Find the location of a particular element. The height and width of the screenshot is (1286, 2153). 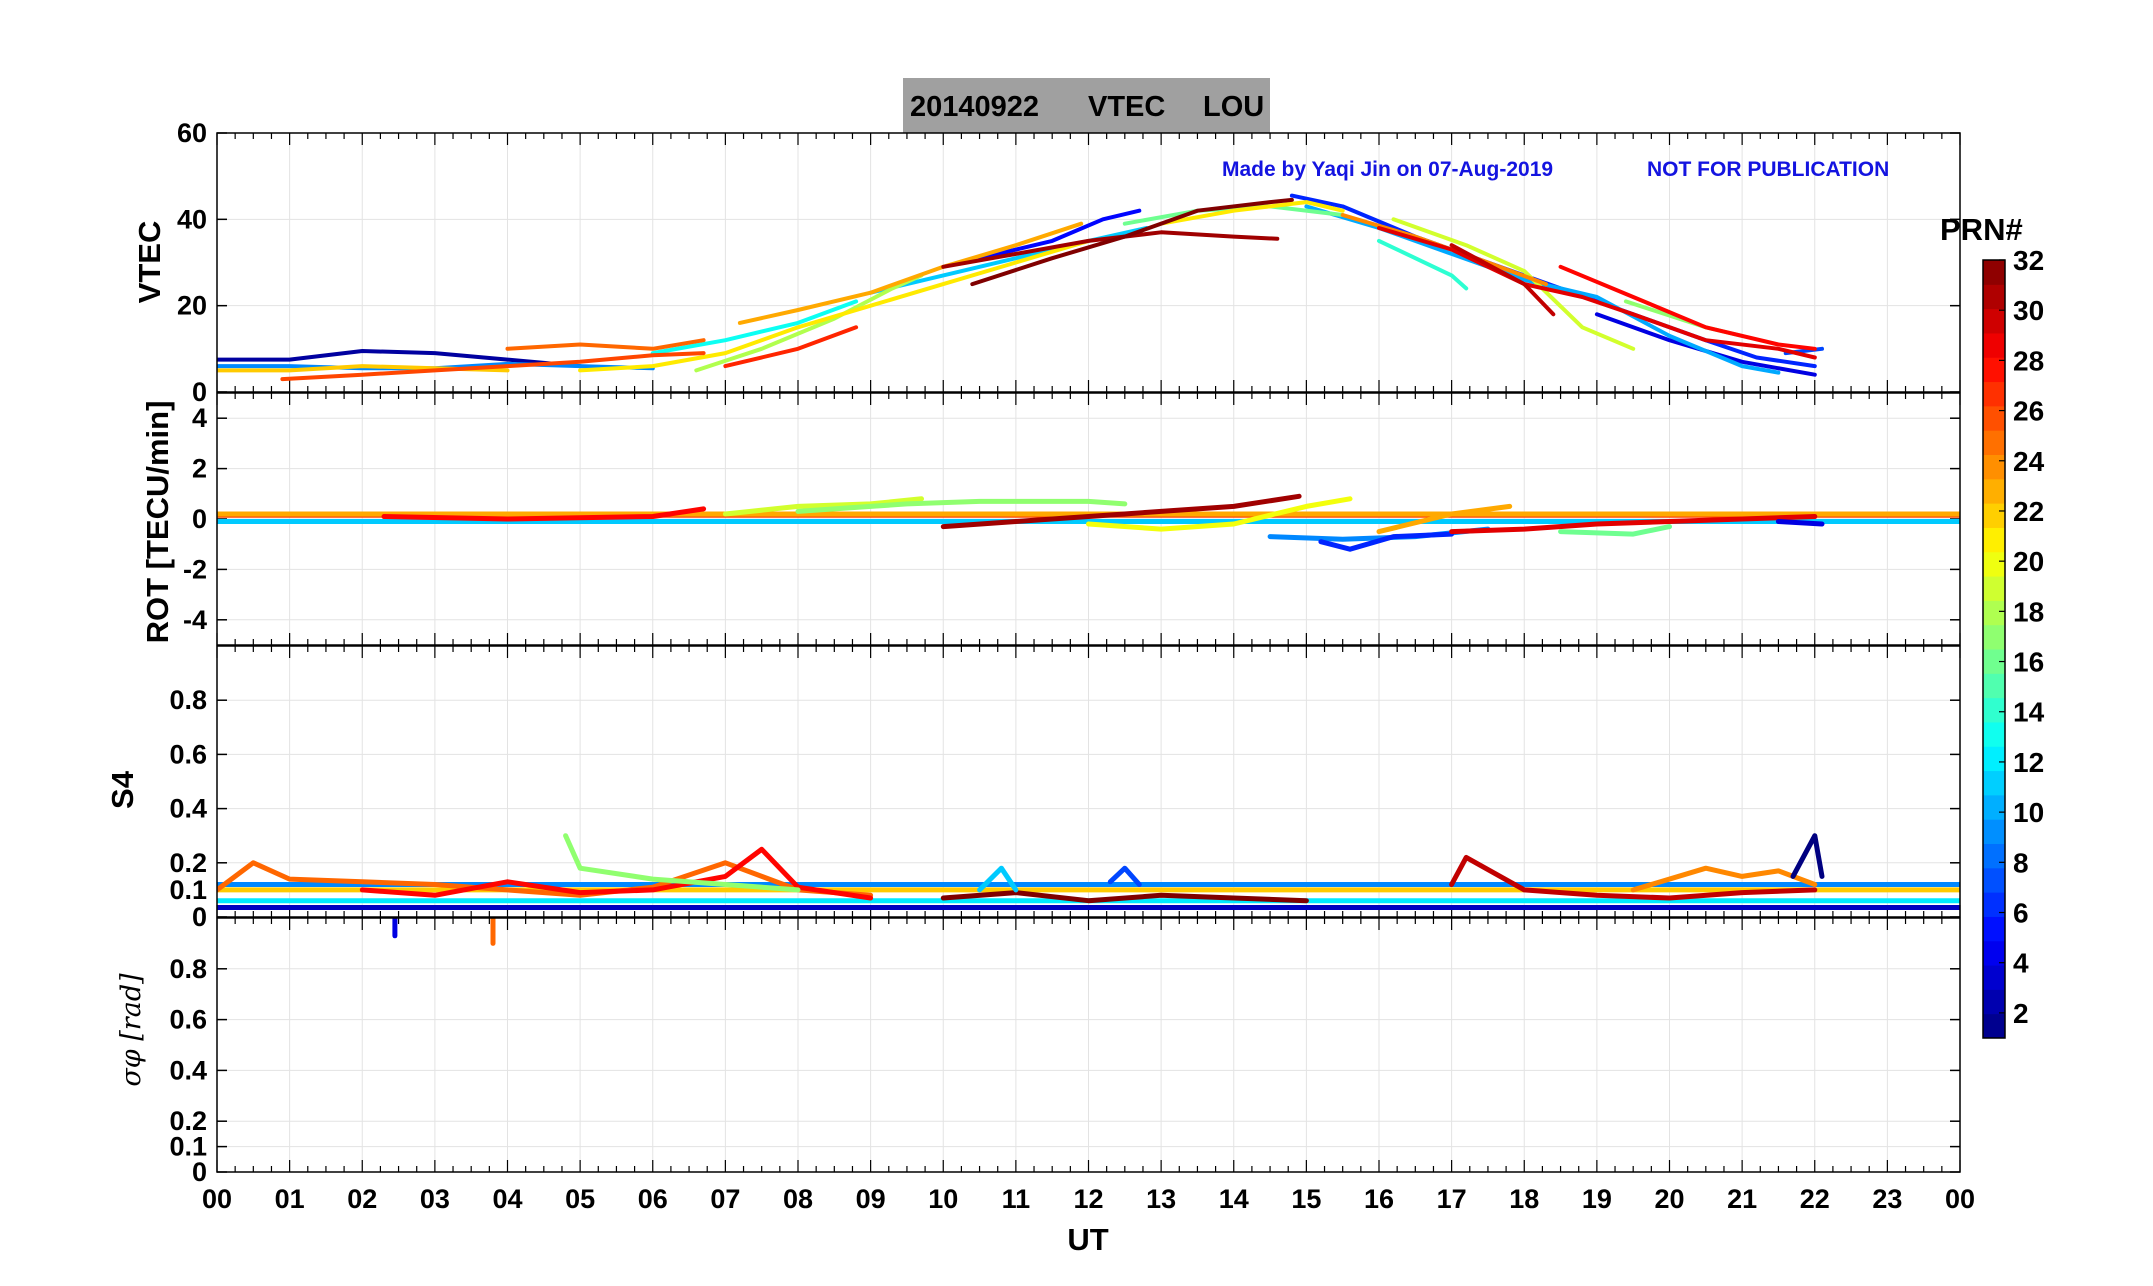

x-tick-label: 15 is located at coordinates (1306, 1199).